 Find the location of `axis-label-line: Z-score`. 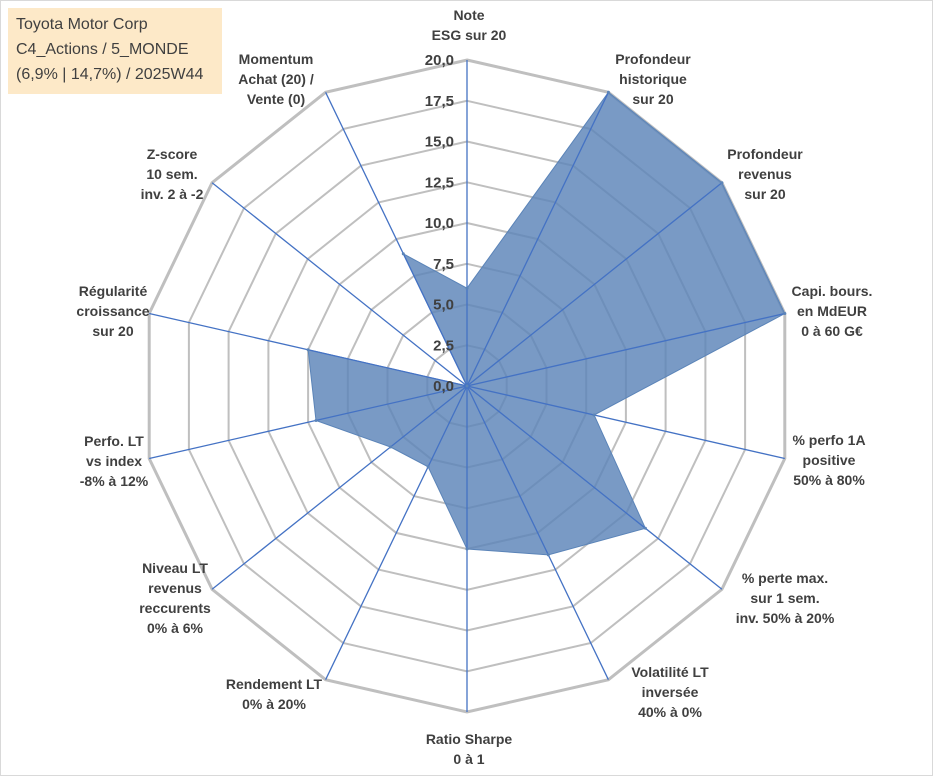

axis-label-line: Z-score is located at coordinates (172, 154).